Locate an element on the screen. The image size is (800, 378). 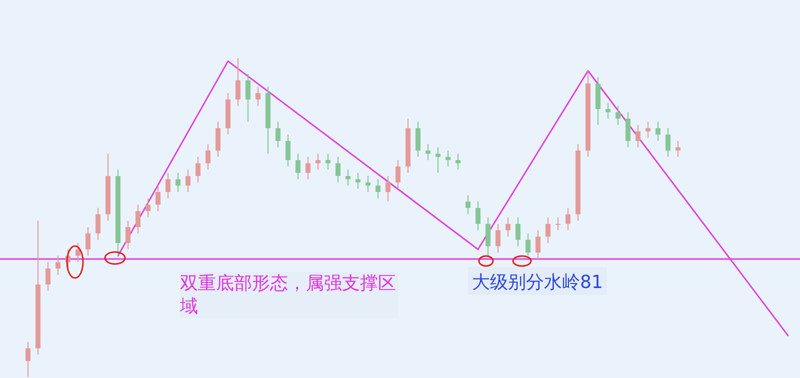
annotation: 双重底部形态，属强支撑区域 is located at coordinates (289, 295).